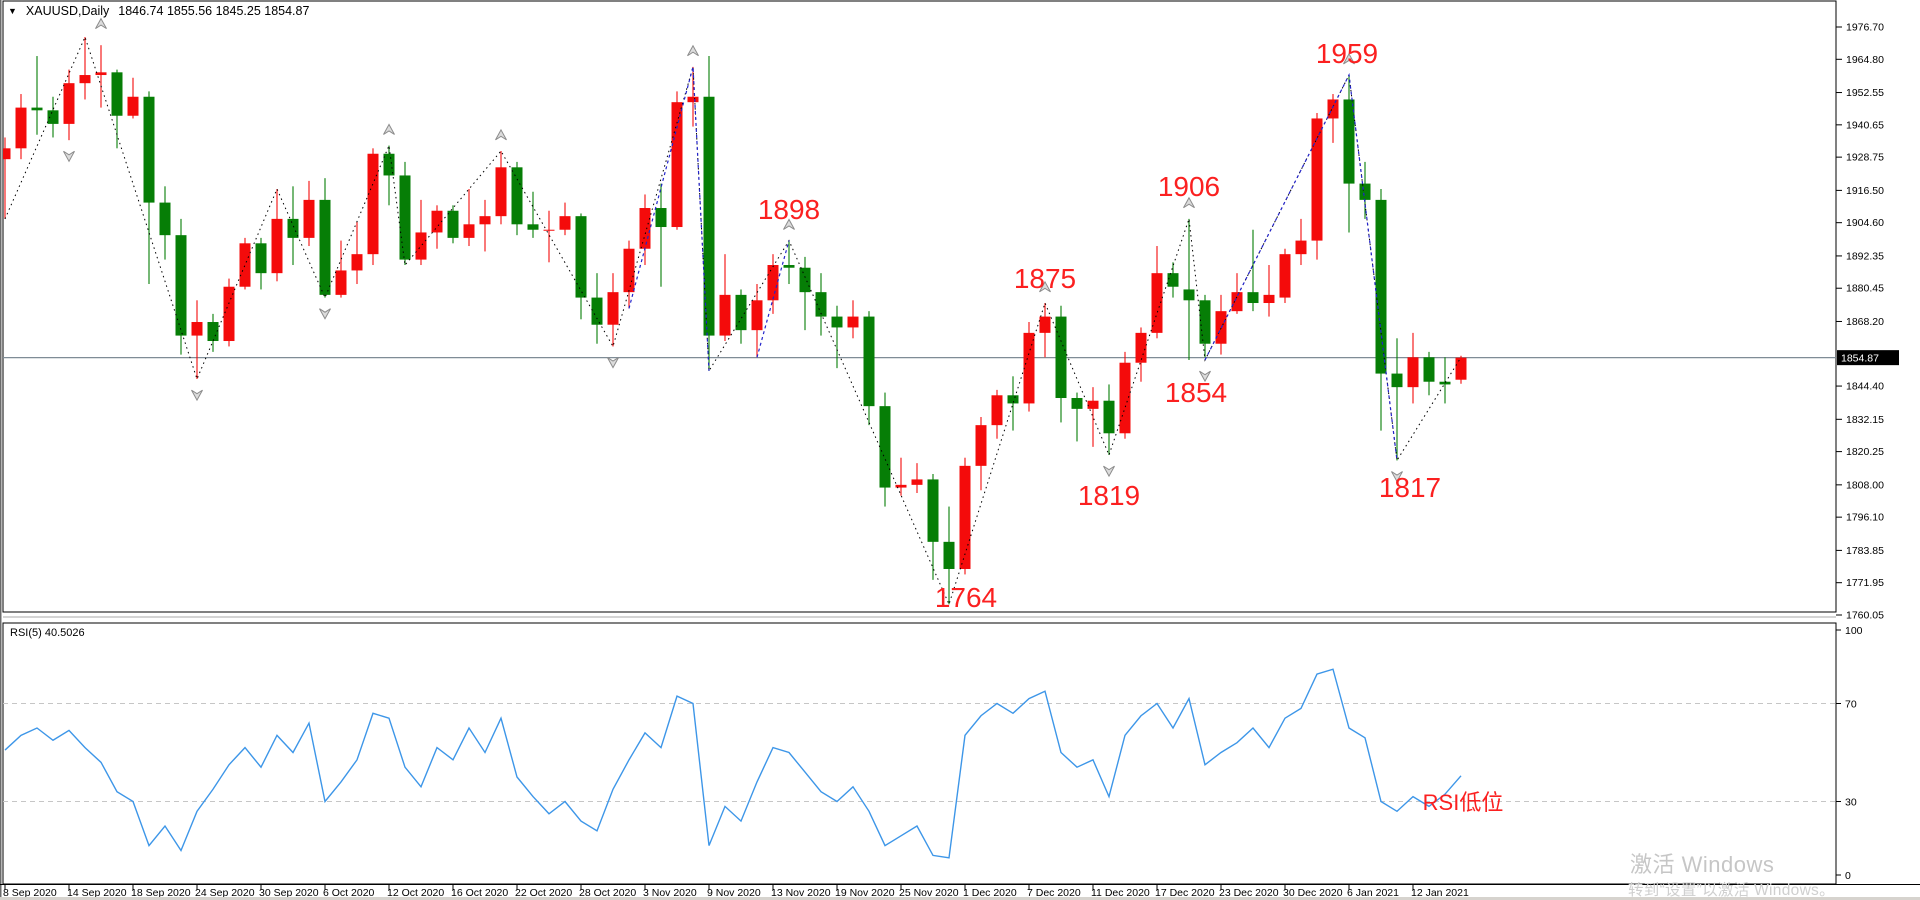 Image resolution: width=1920 pixels, height=900 pixels. What do you see at coordinates (1397, 477) in the screenshot?
I see `swing-low-arrow-icon` at bounding box center [1397, 477].